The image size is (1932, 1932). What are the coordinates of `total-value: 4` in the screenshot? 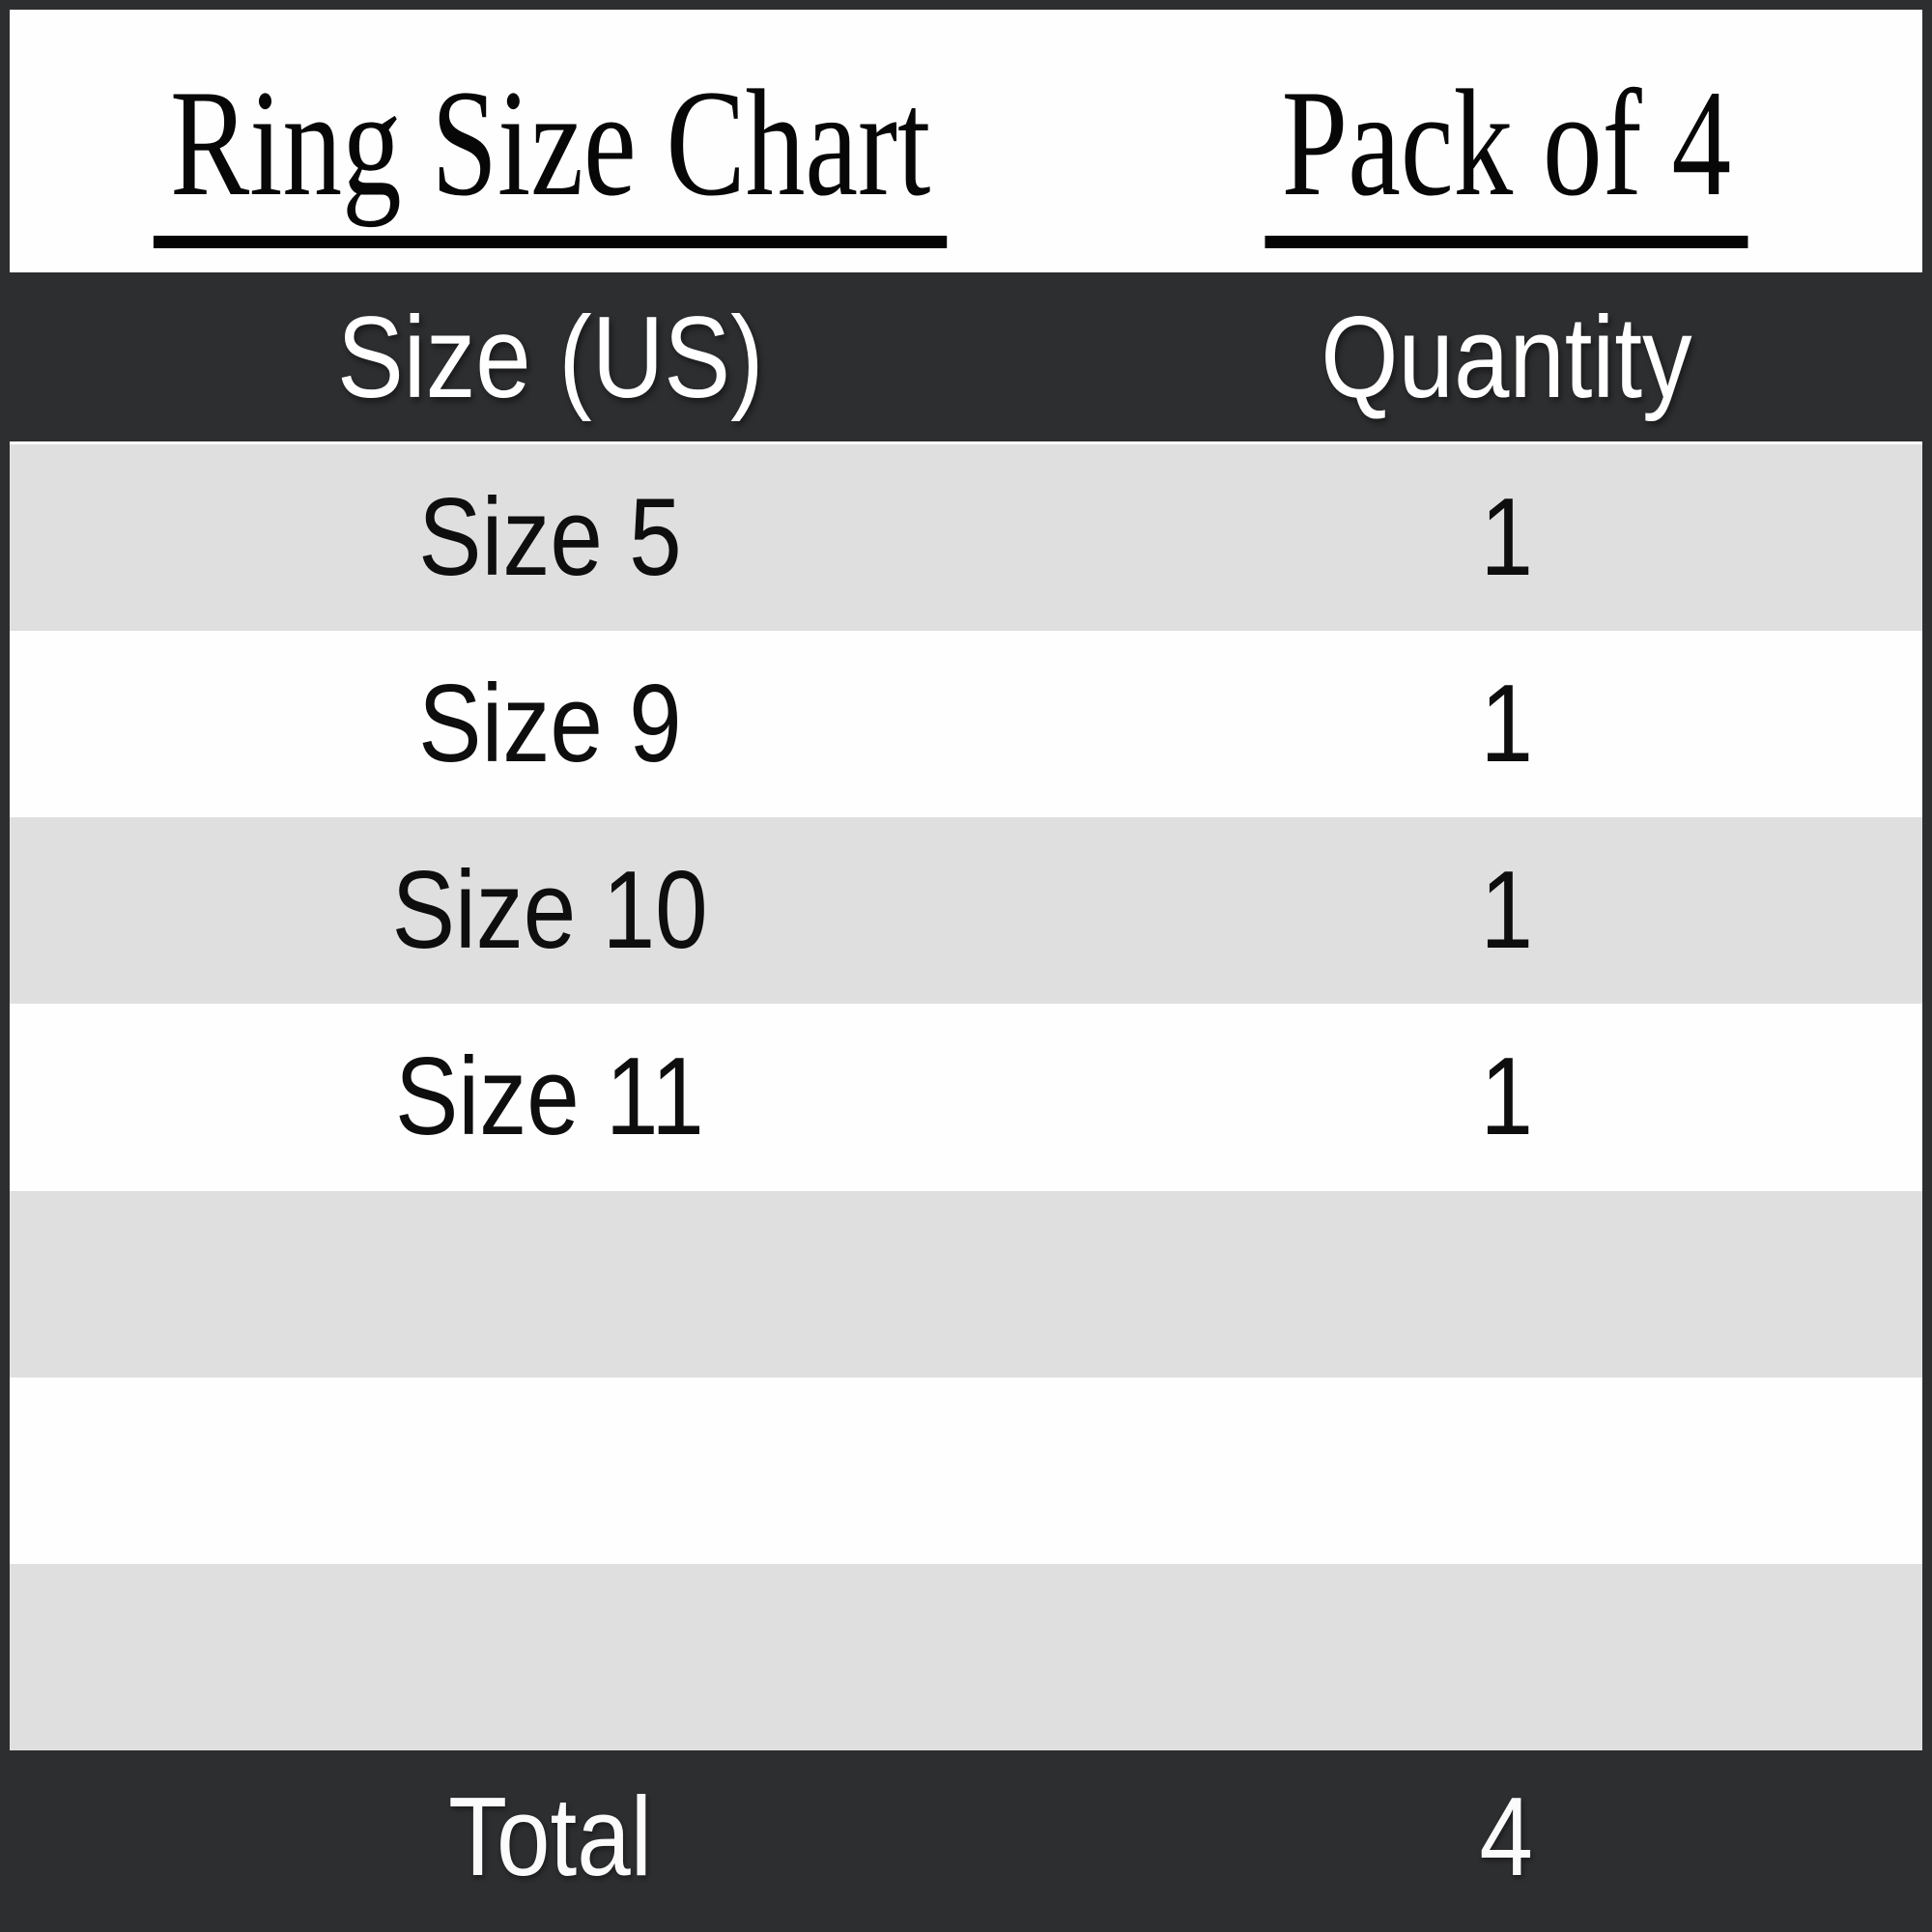 It's located at (1506, 1836).